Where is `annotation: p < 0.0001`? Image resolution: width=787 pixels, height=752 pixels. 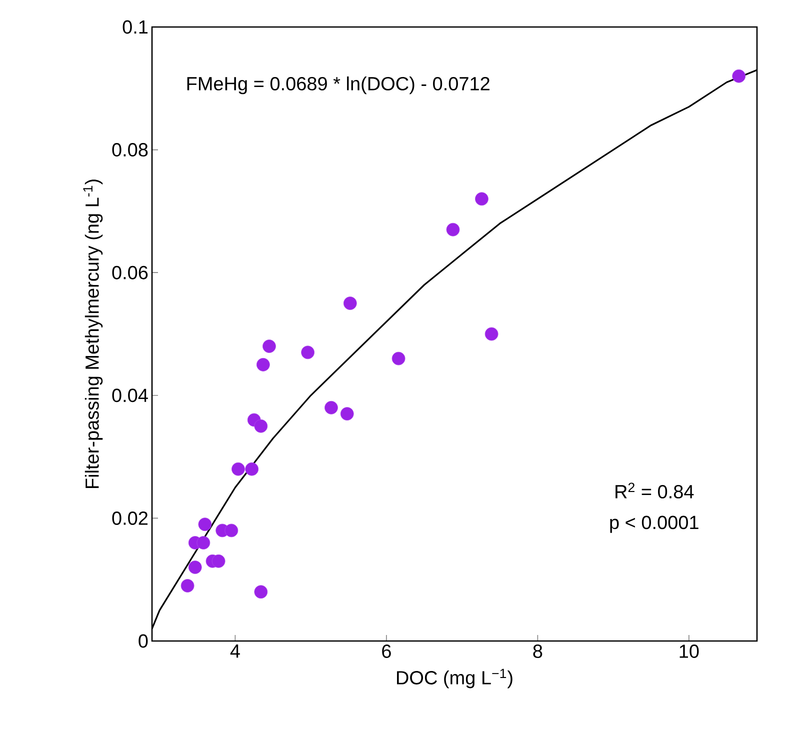
annotation: p < 0.0001 is located at coordinates (654, 524).